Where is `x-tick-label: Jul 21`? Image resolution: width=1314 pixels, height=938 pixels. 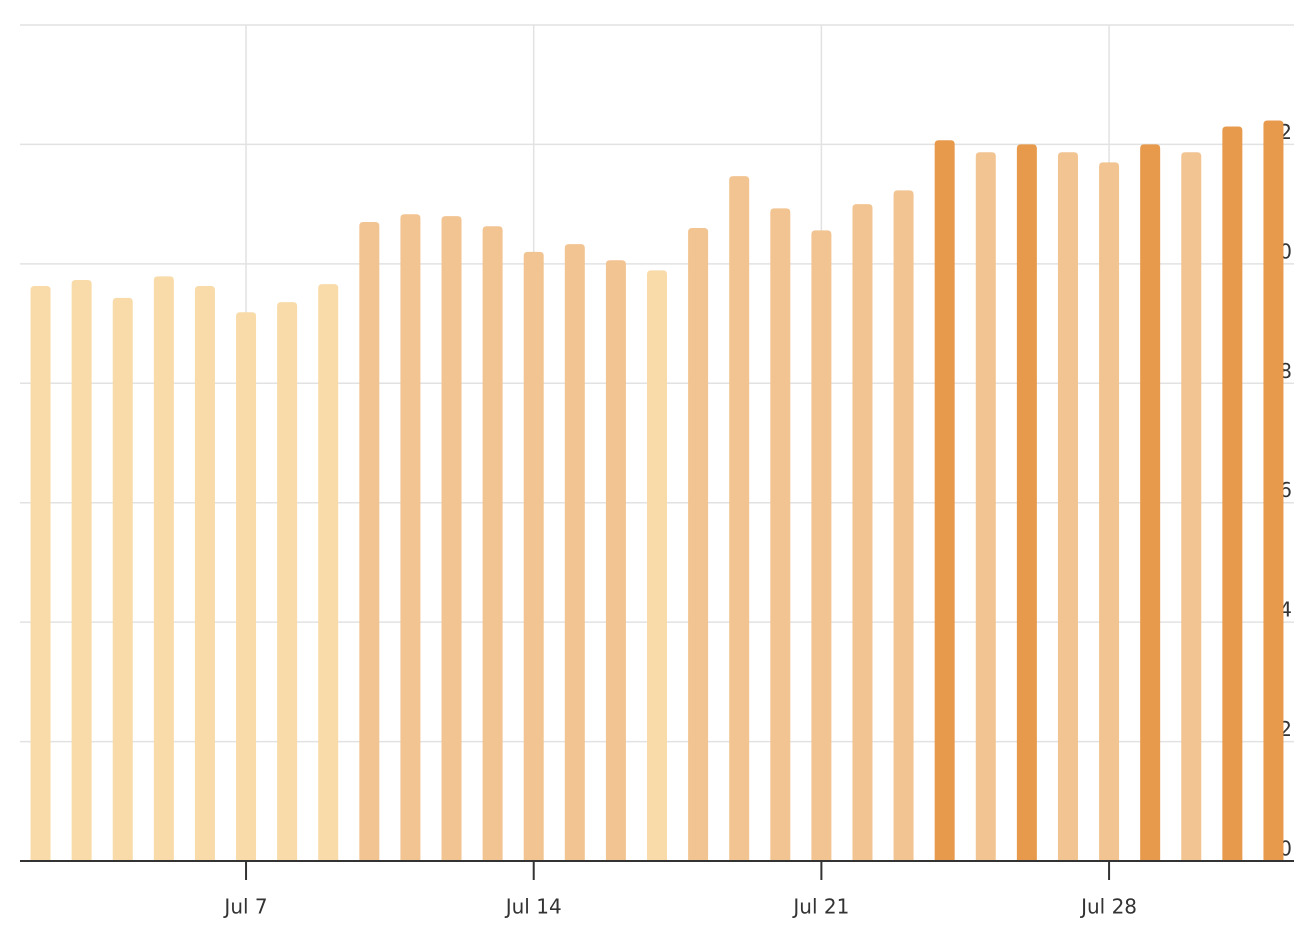
x-tick-label: Jul 21 is located at coordinates (820, 907).